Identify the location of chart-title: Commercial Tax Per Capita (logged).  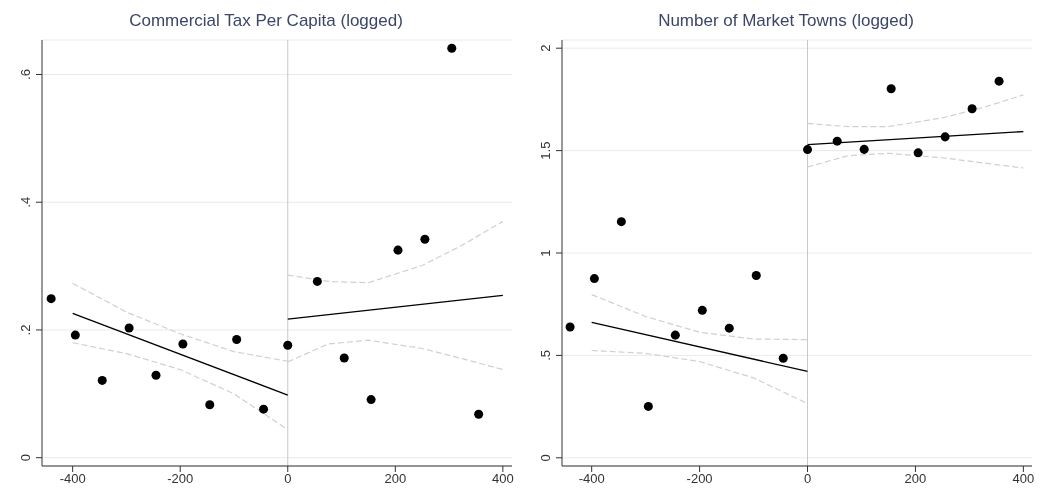
(266, 21).